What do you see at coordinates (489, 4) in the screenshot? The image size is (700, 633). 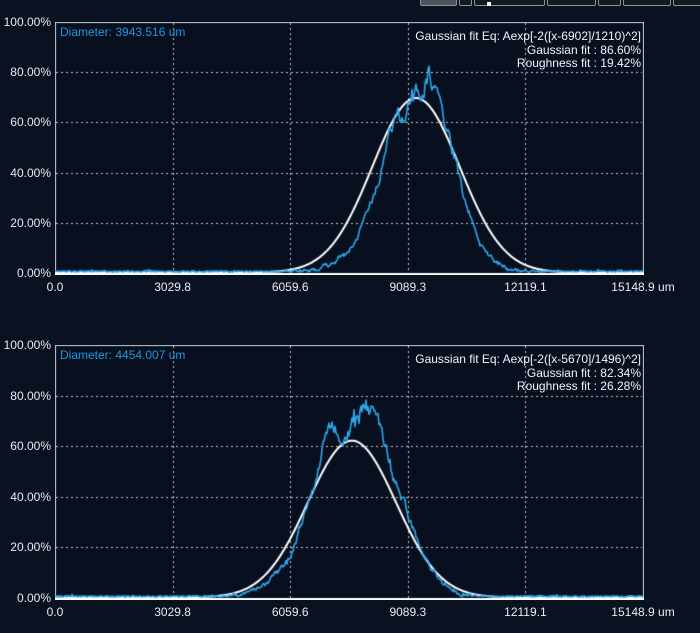 I see `unknown-icon` at bounding box center [489, 4].